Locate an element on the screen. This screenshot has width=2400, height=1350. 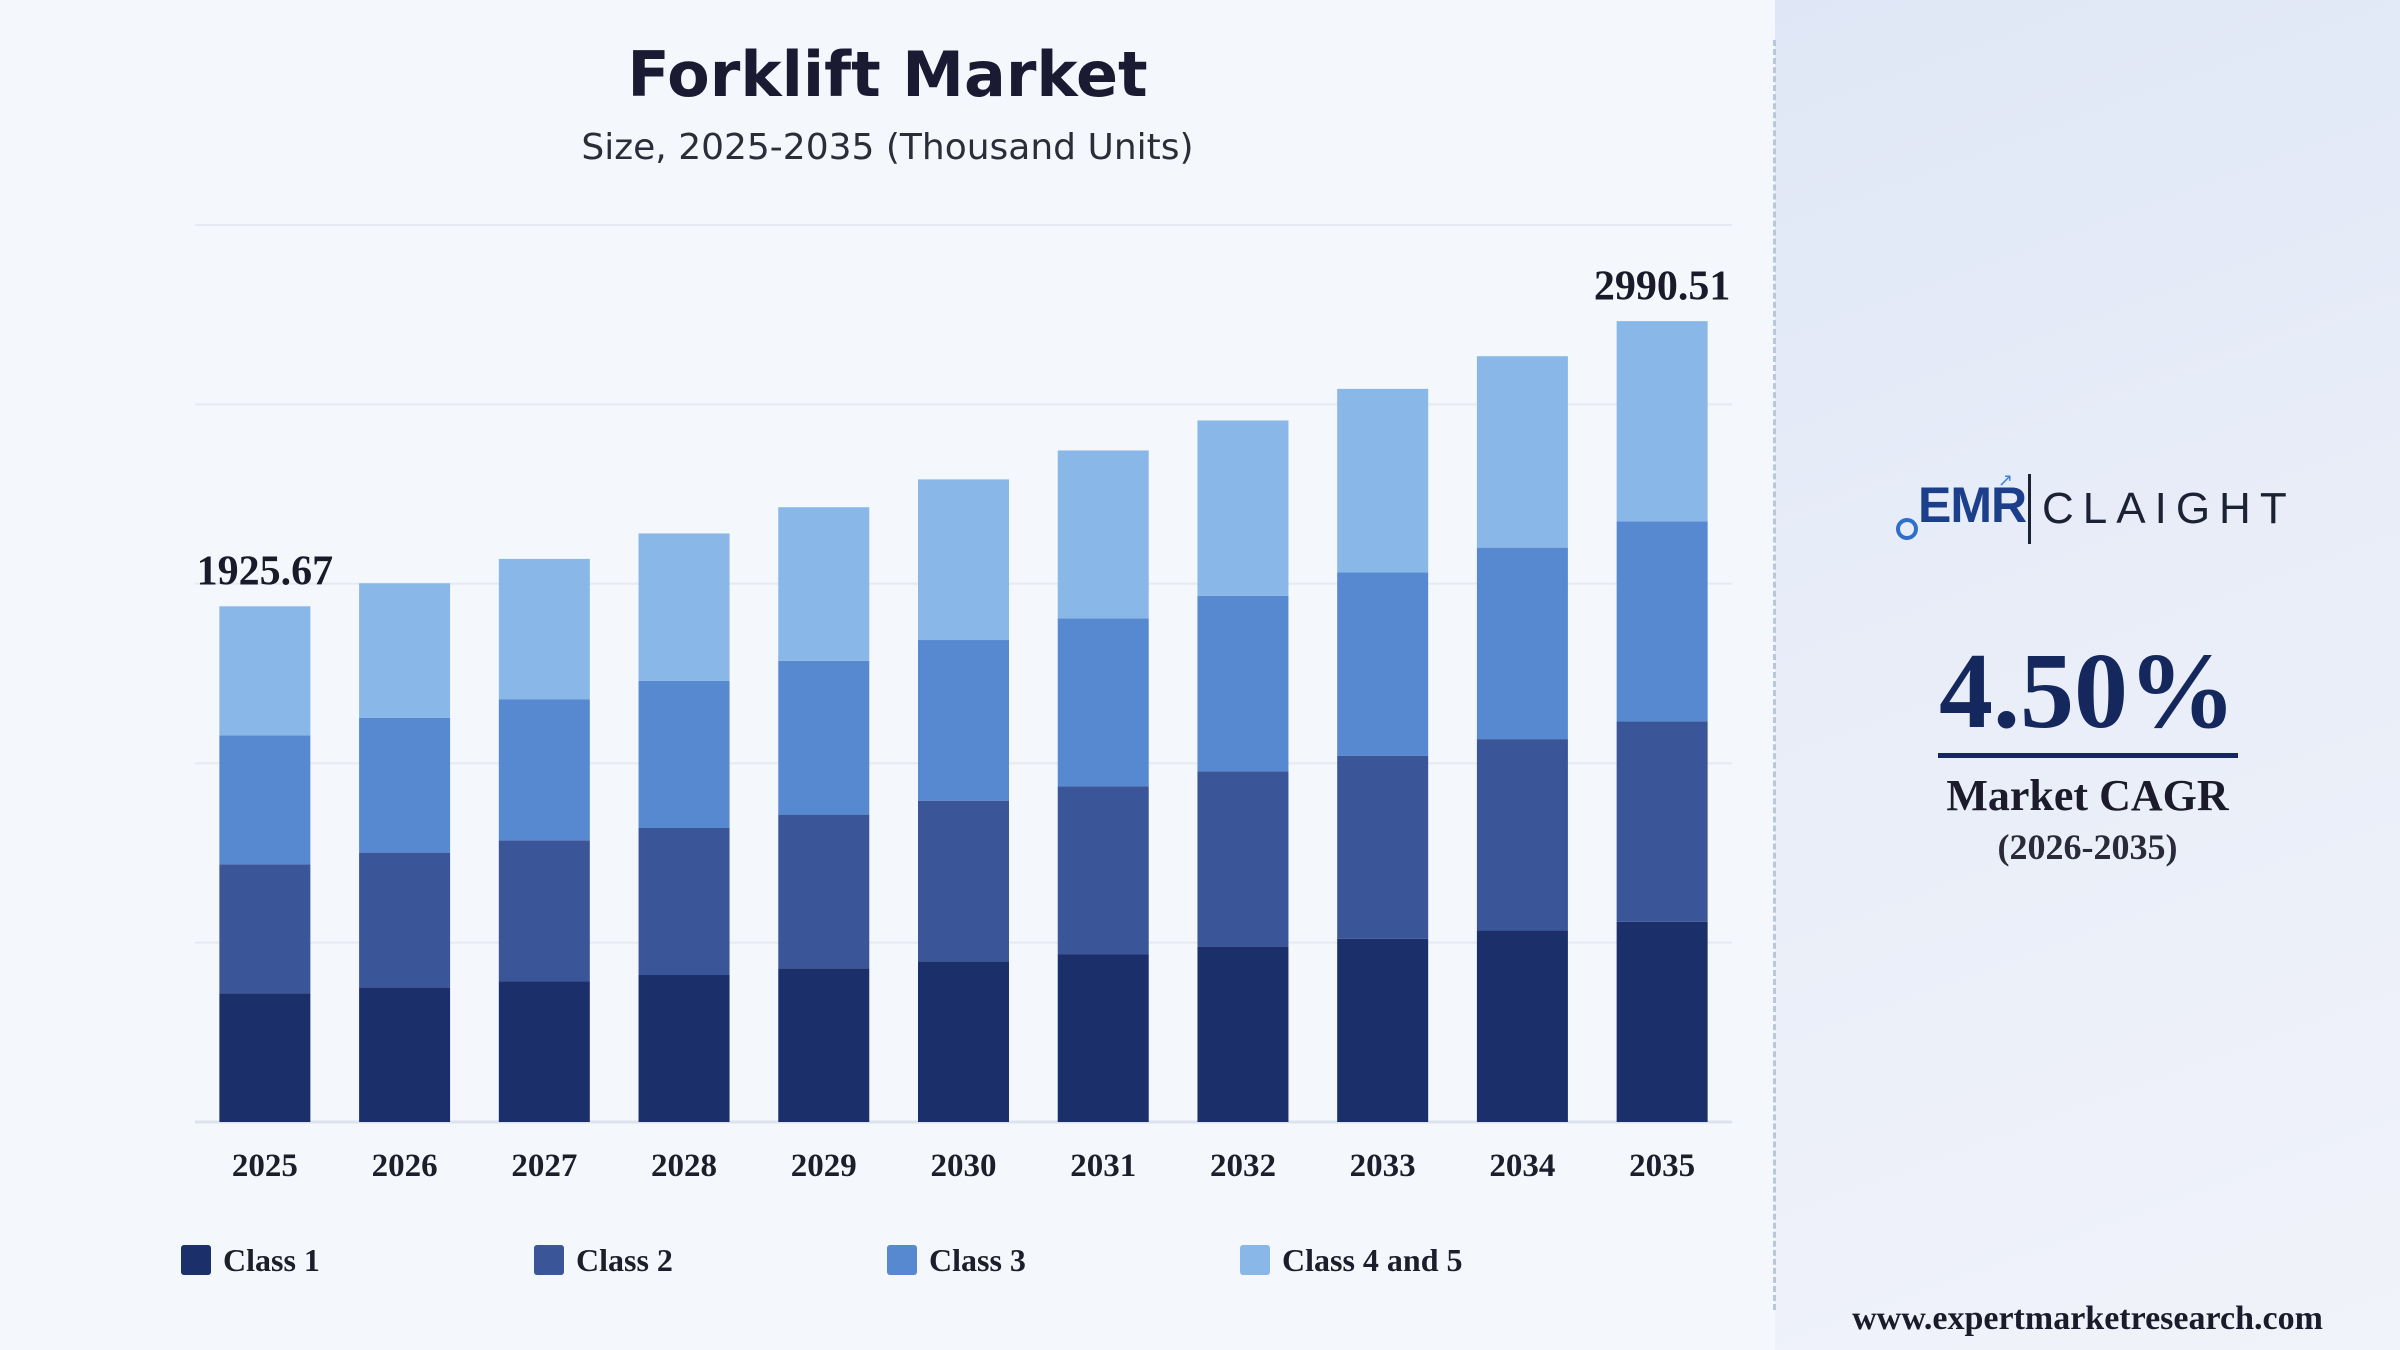
legend-label: Class 1 is located at coordinates (271, 1259).